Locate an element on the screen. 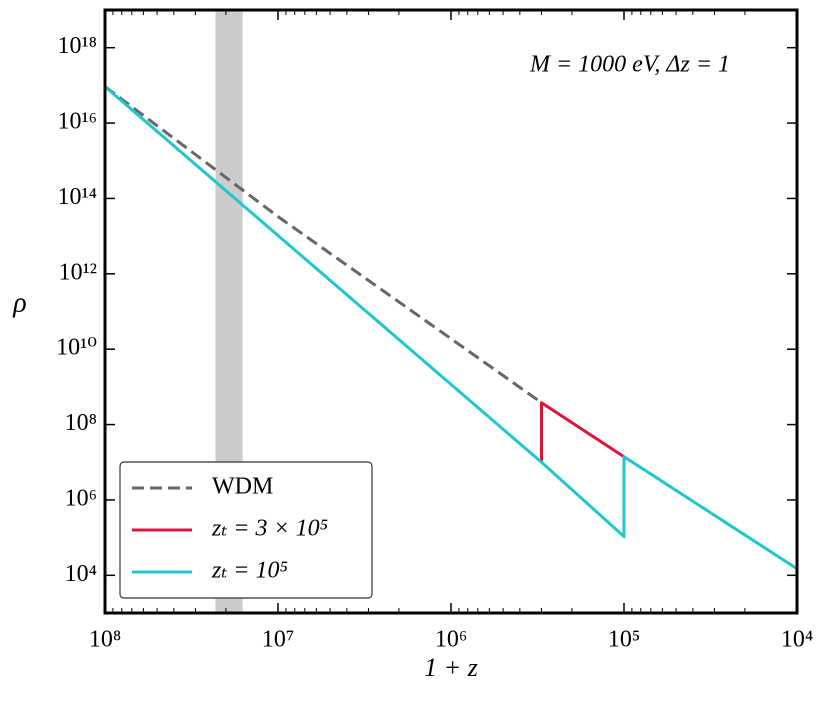  annotation: M = 1000 eV, Δz = 1 is located at coordinates (629, 65).